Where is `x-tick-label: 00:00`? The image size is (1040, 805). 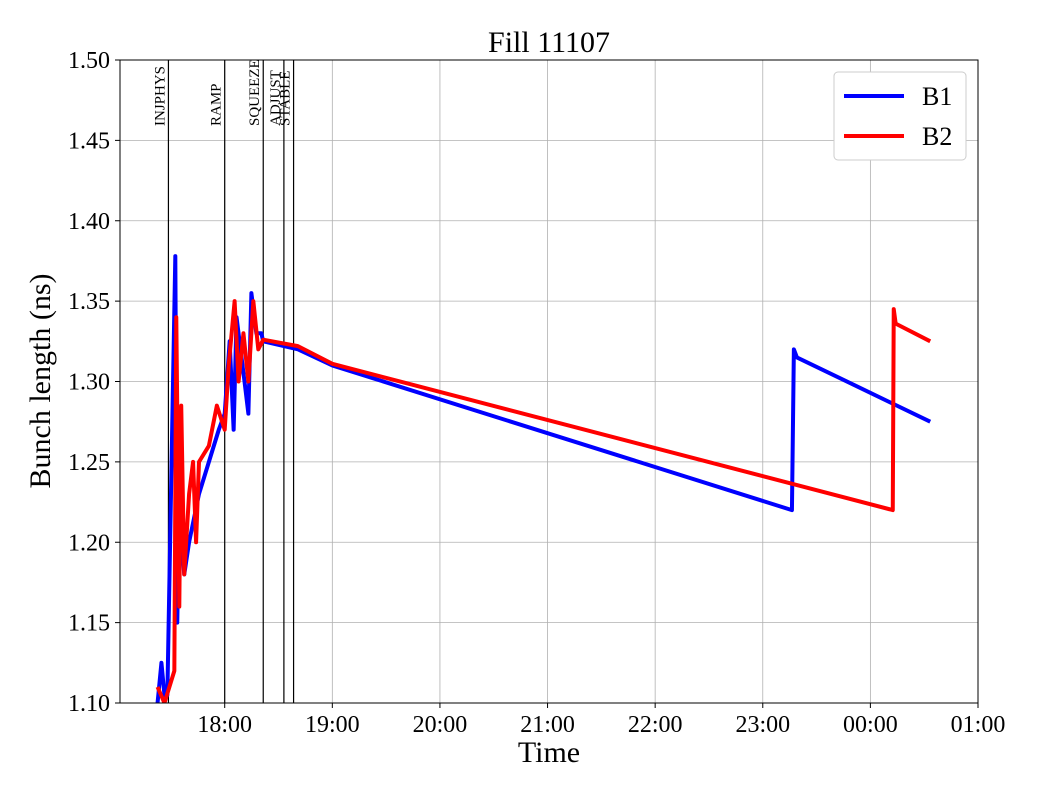 x-tick-label: 00:00 is located at coordinates (870, 725).